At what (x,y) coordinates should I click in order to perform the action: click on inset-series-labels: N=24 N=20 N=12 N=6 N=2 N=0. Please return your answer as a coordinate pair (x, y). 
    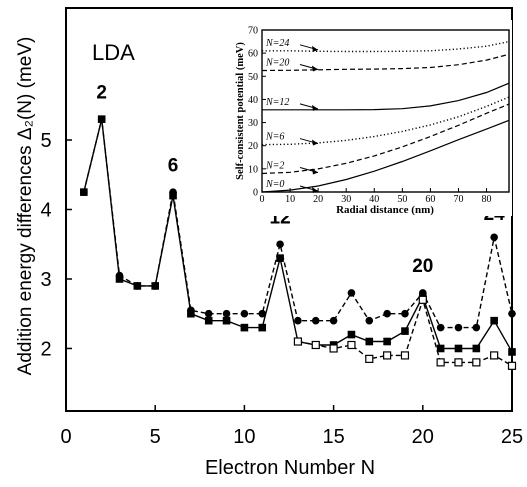
    Looking at the image, I should click on (292, 115).